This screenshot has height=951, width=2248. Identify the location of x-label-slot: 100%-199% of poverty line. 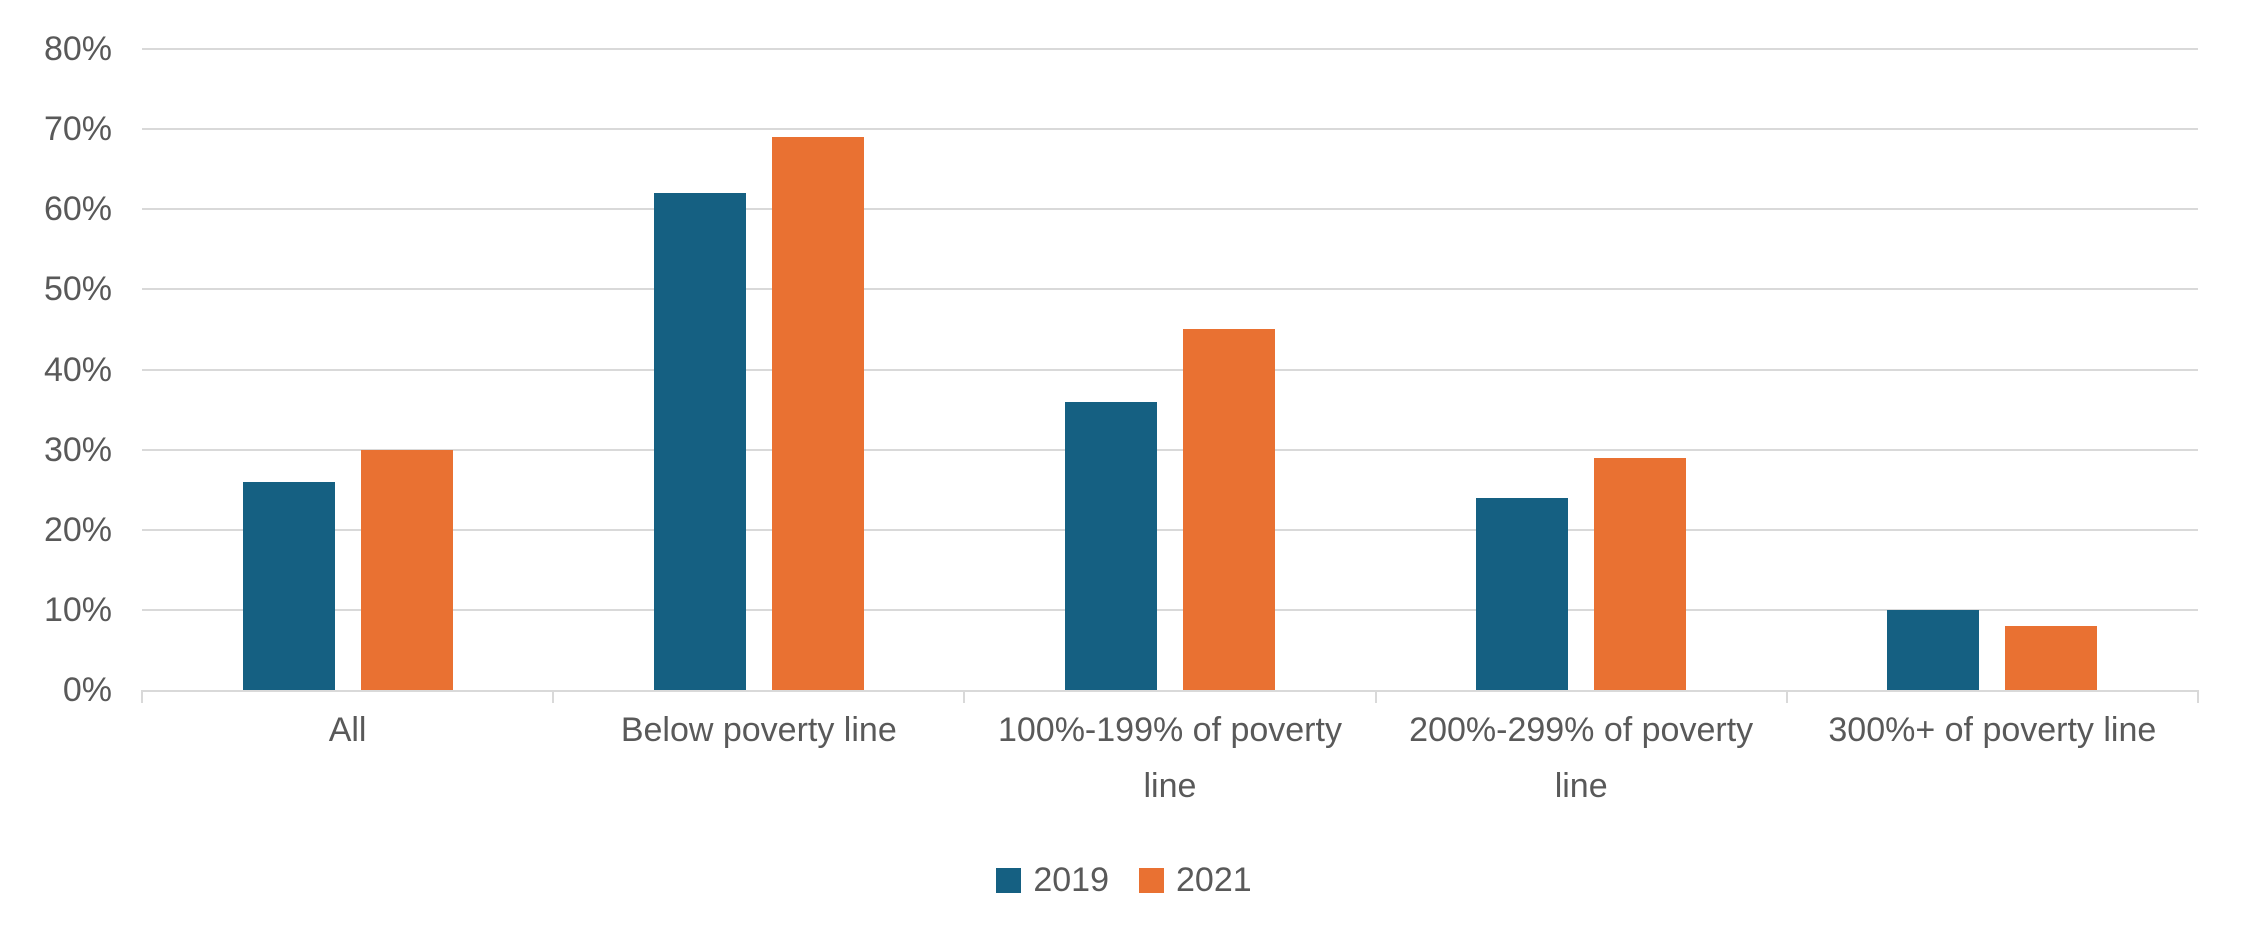
(1169, 758).